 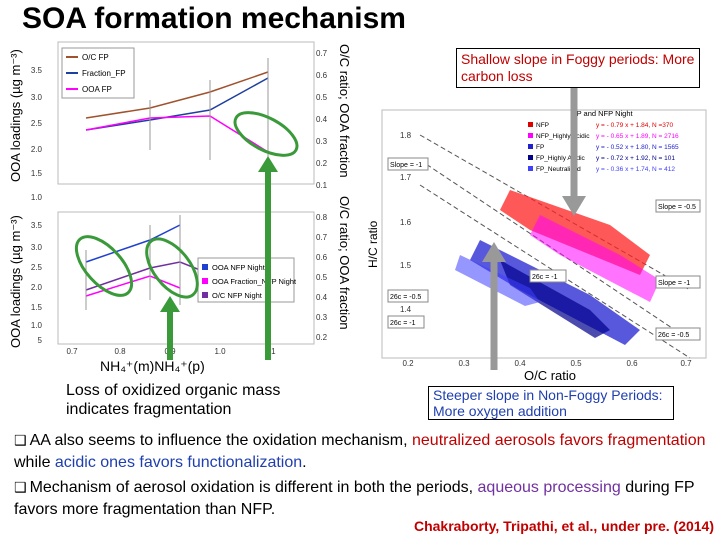 What do you see at coordinates (34, 462) in the screenshot?
I see `bullet-1-part-2: while` at bounding box center [34, 462].